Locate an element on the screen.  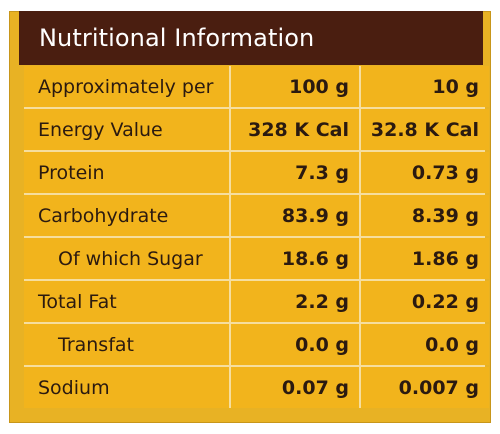
row-value-per10-header: 10 g is located at coordinates (425, 86).